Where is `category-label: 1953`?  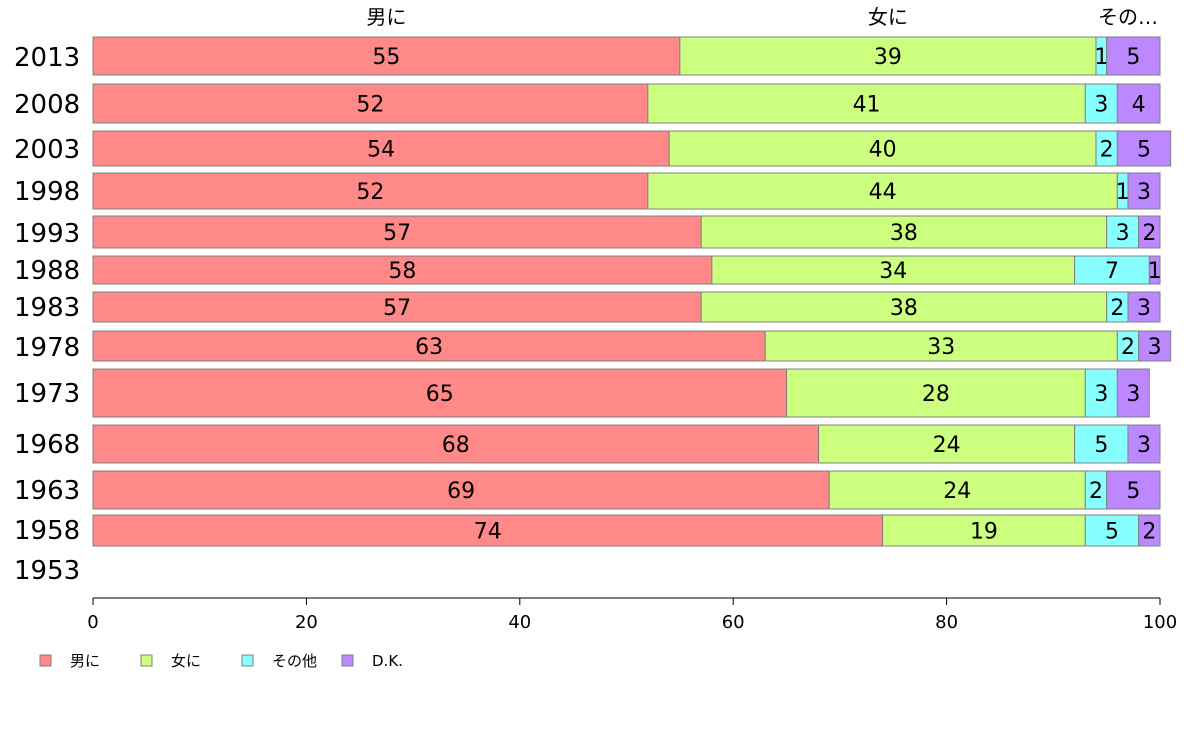
category-label: 1953 is located at coordinates (47, 571).